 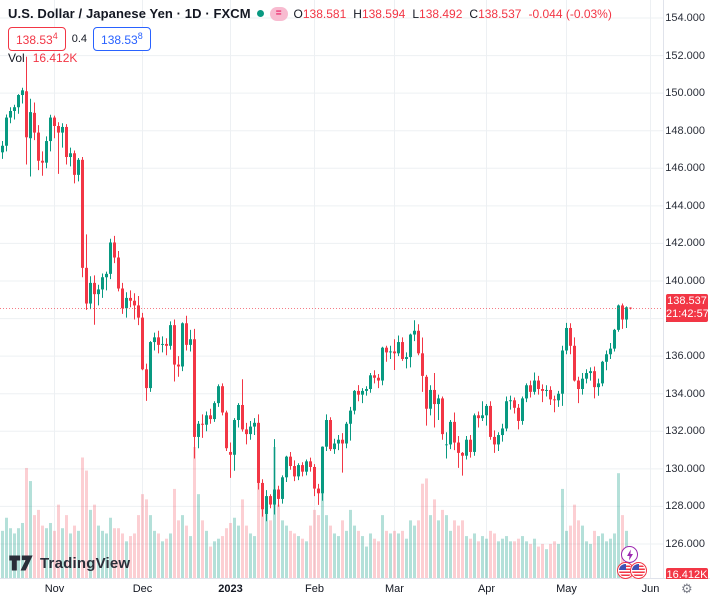 I want to click on time-axis: ⚙ Nov Dec 2023 Feb Mar Apr May Jun, so click(x=355, y=589).